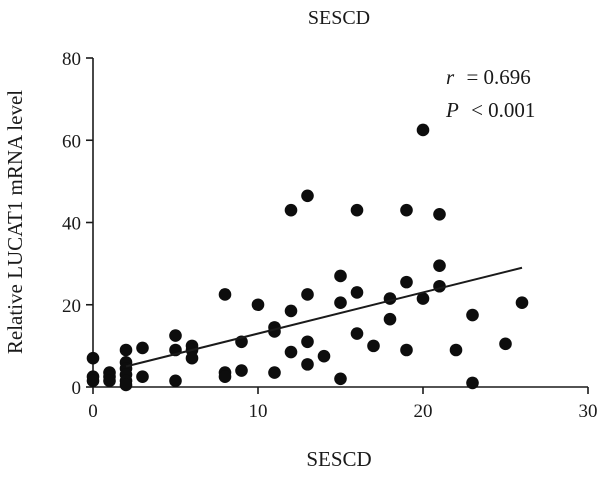 The image size is (600, 479). I want to click on r-statistic: r = 0.696, so click(488, 77).